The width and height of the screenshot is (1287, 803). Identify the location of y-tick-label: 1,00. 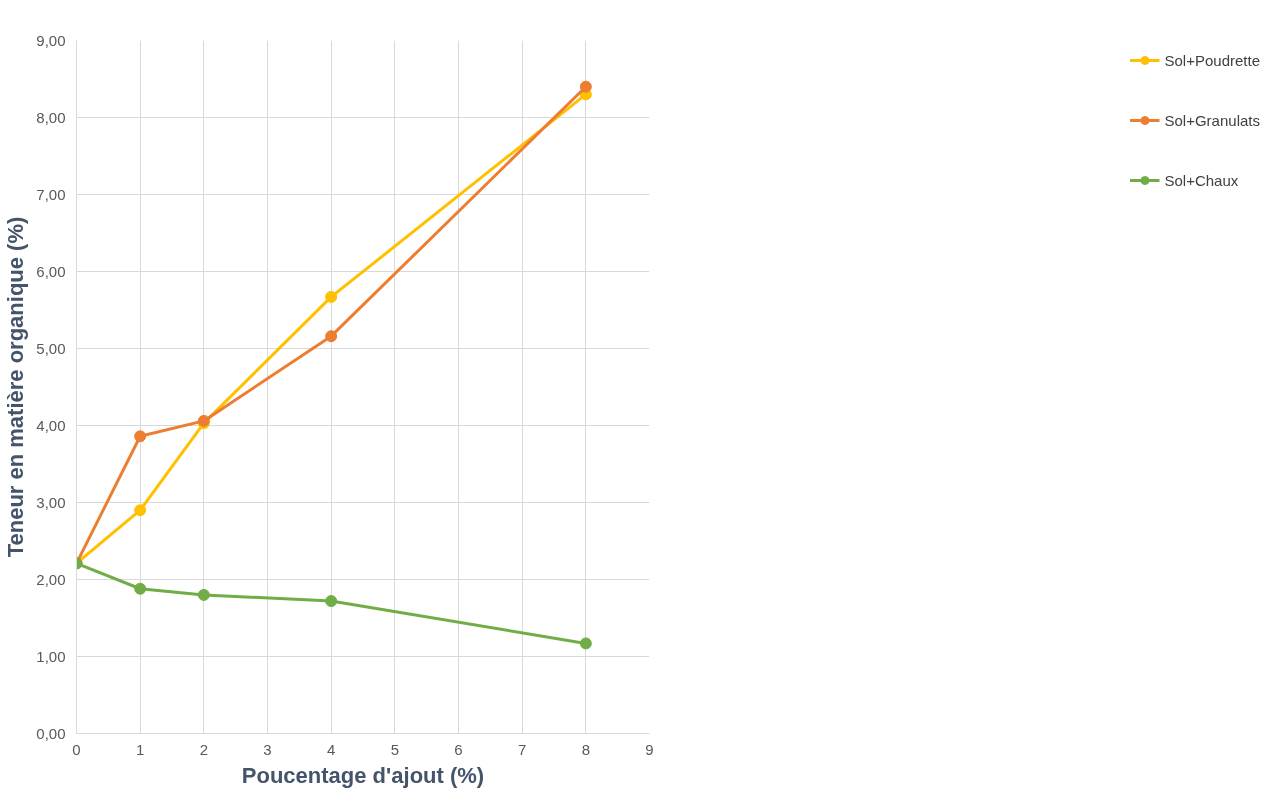
(51, 656).